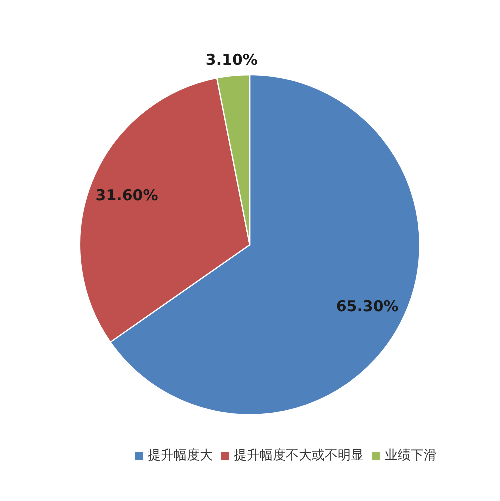  What do you see at coordinates (180, 456) in the screenshot?
I see `legend-label: 提升幅度大` at bounding box center [180, 456].